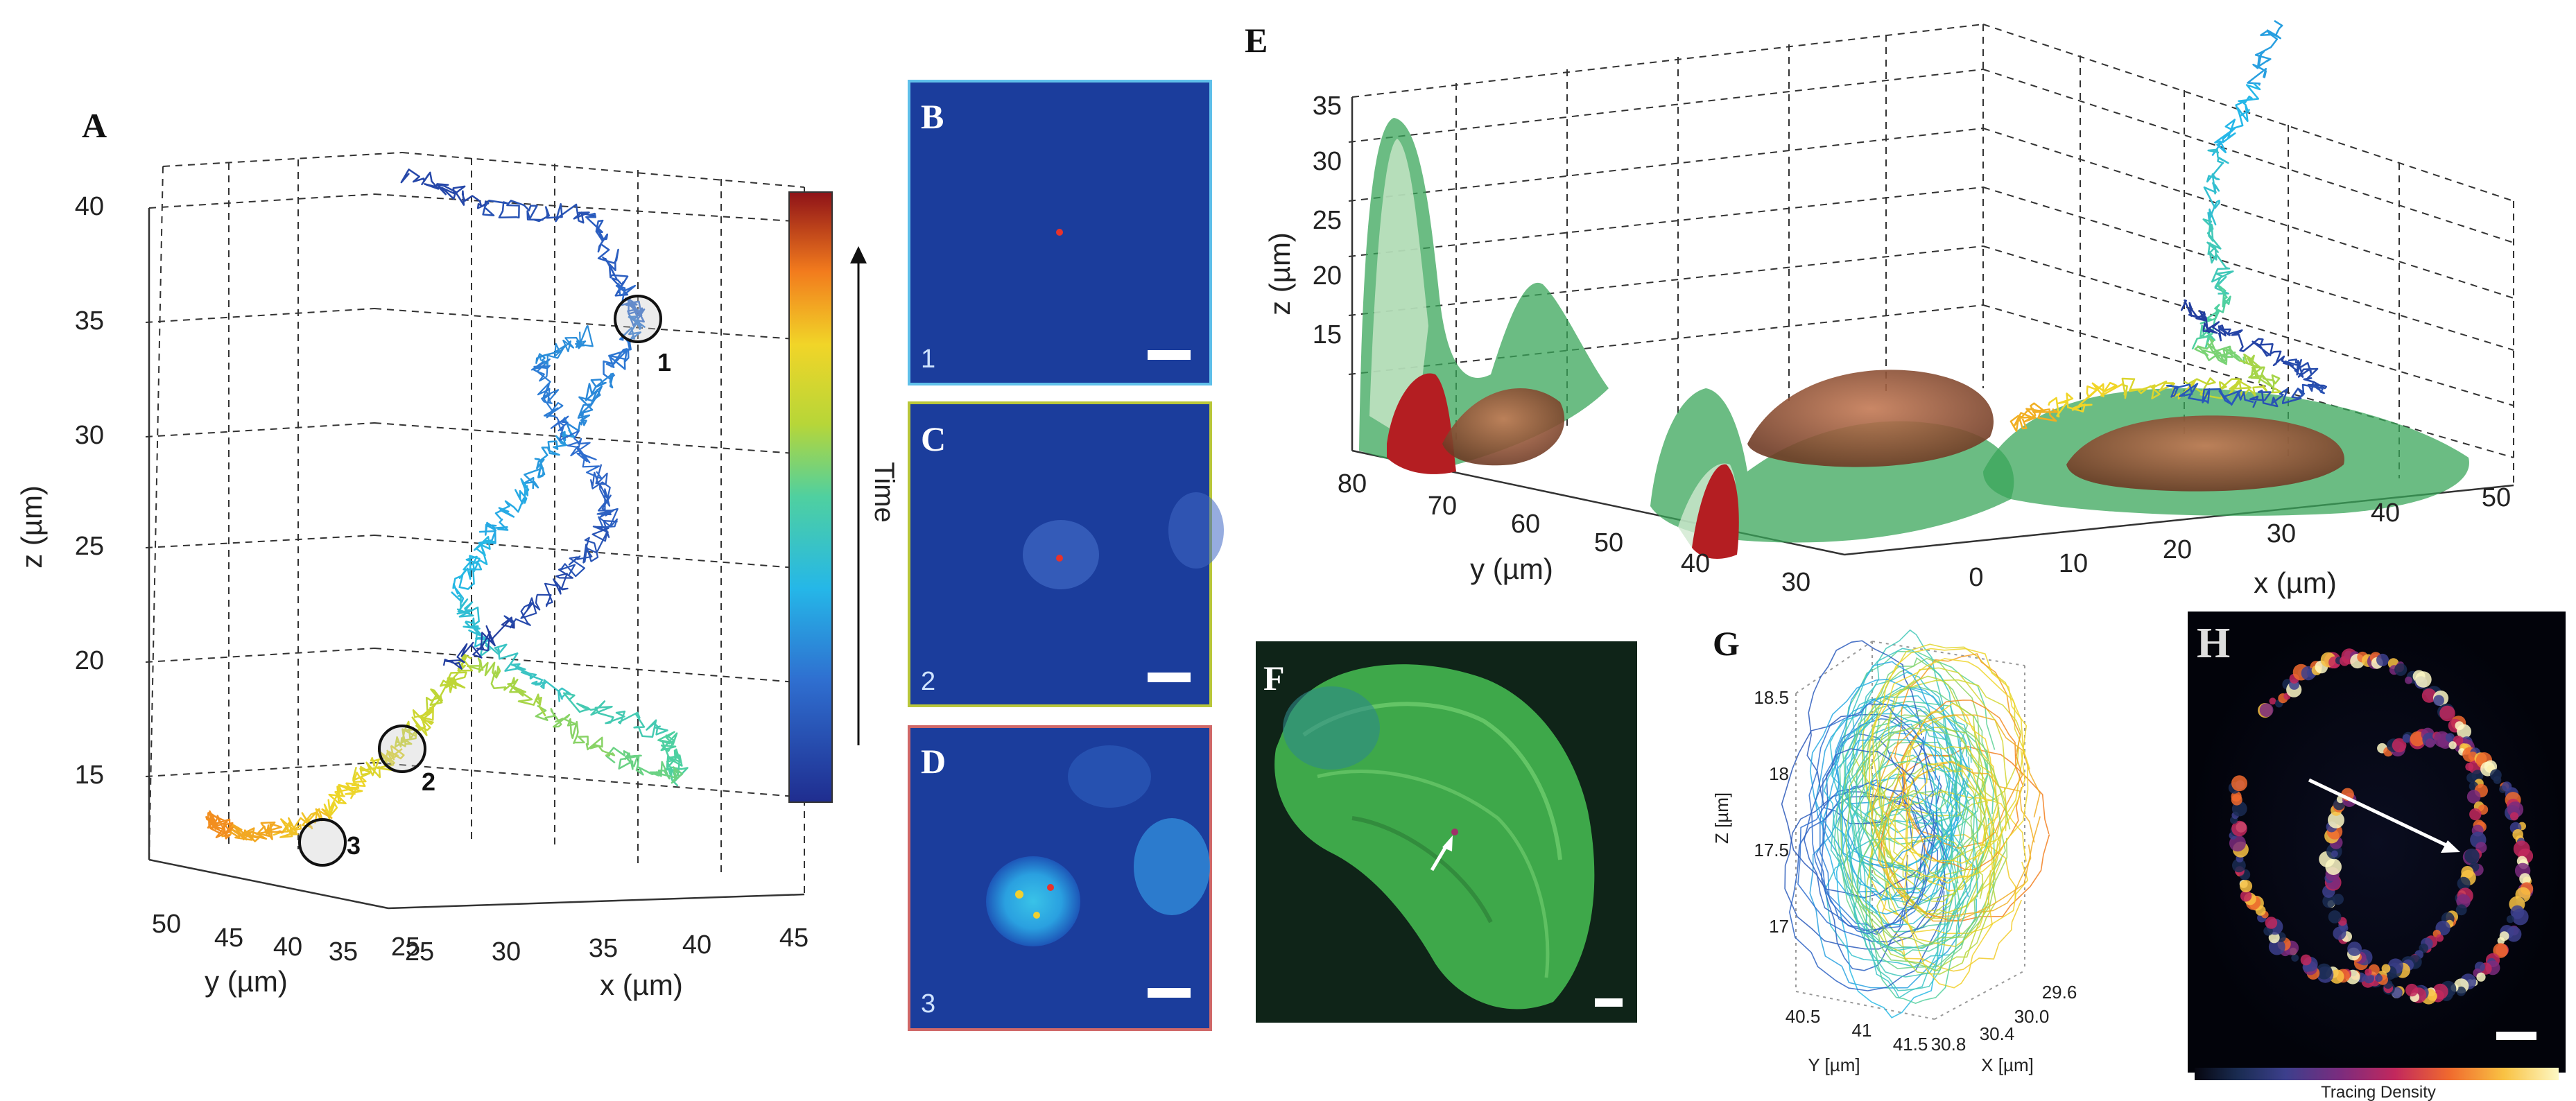  I want to click on tick-label: 17.5, so click(1771, 850).